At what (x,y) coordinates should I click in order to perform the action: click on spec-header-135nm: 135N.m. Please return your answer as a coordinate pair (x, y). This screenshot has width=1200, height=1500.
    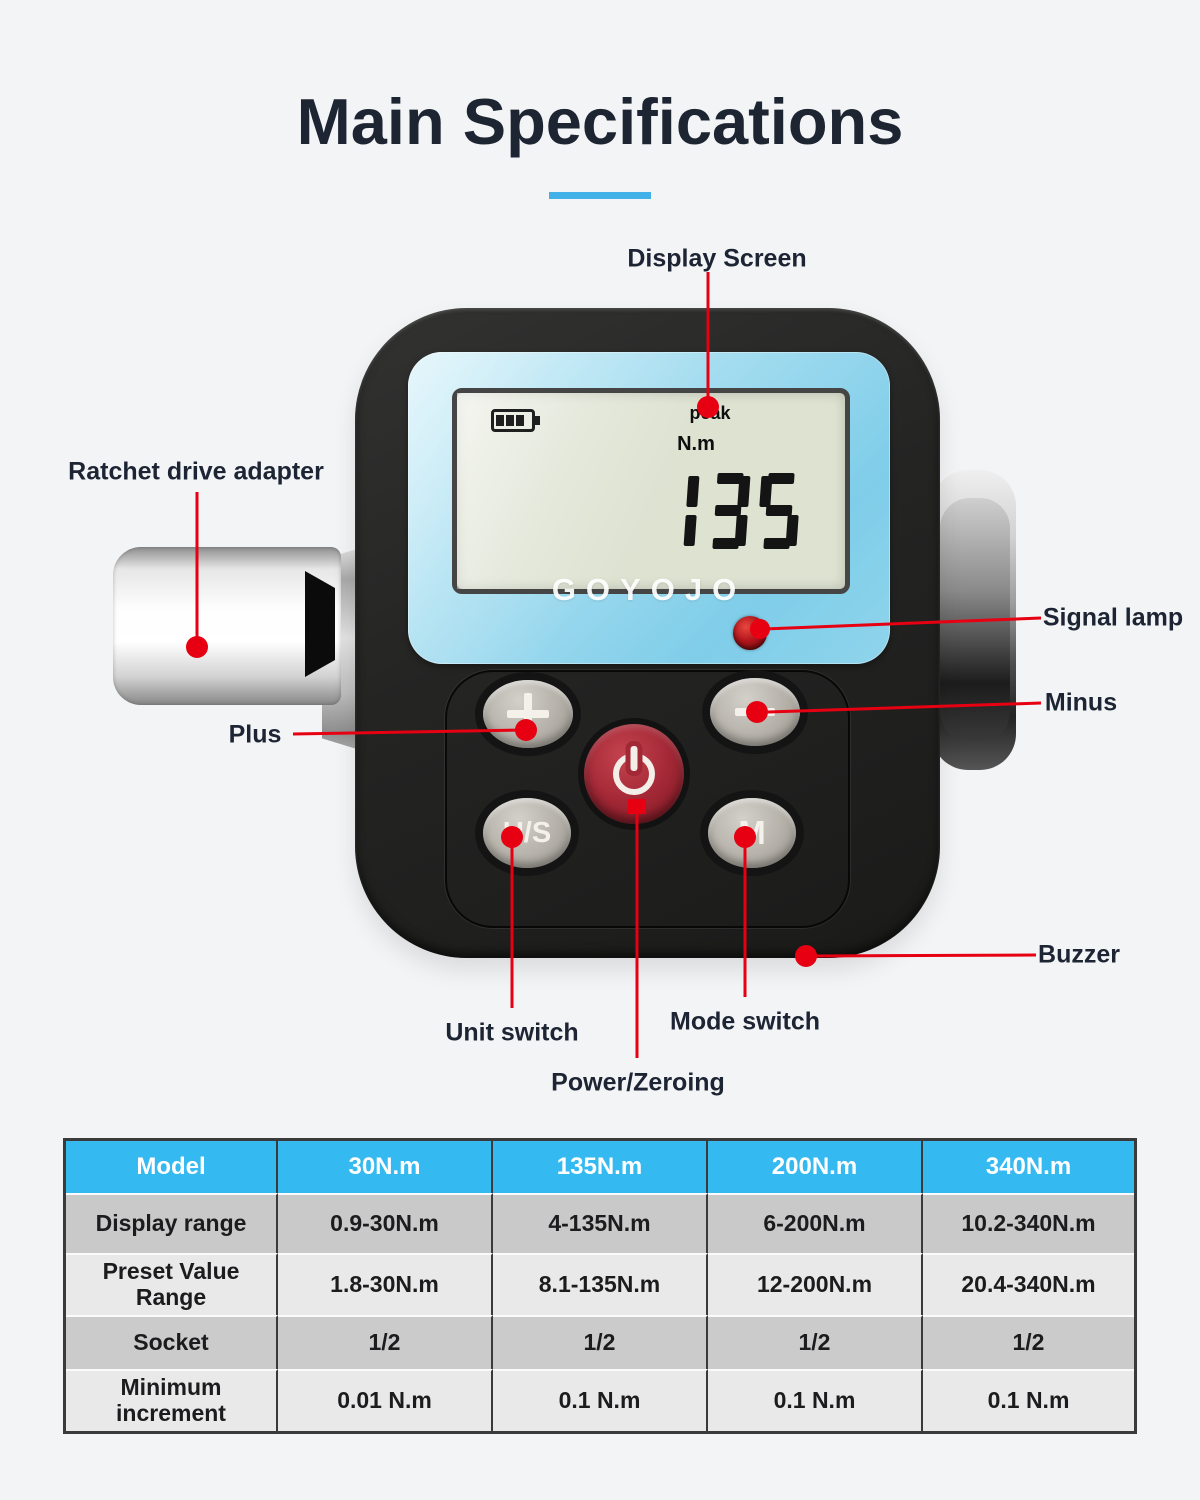
    Looking at the image, I should click on (600, 1167).